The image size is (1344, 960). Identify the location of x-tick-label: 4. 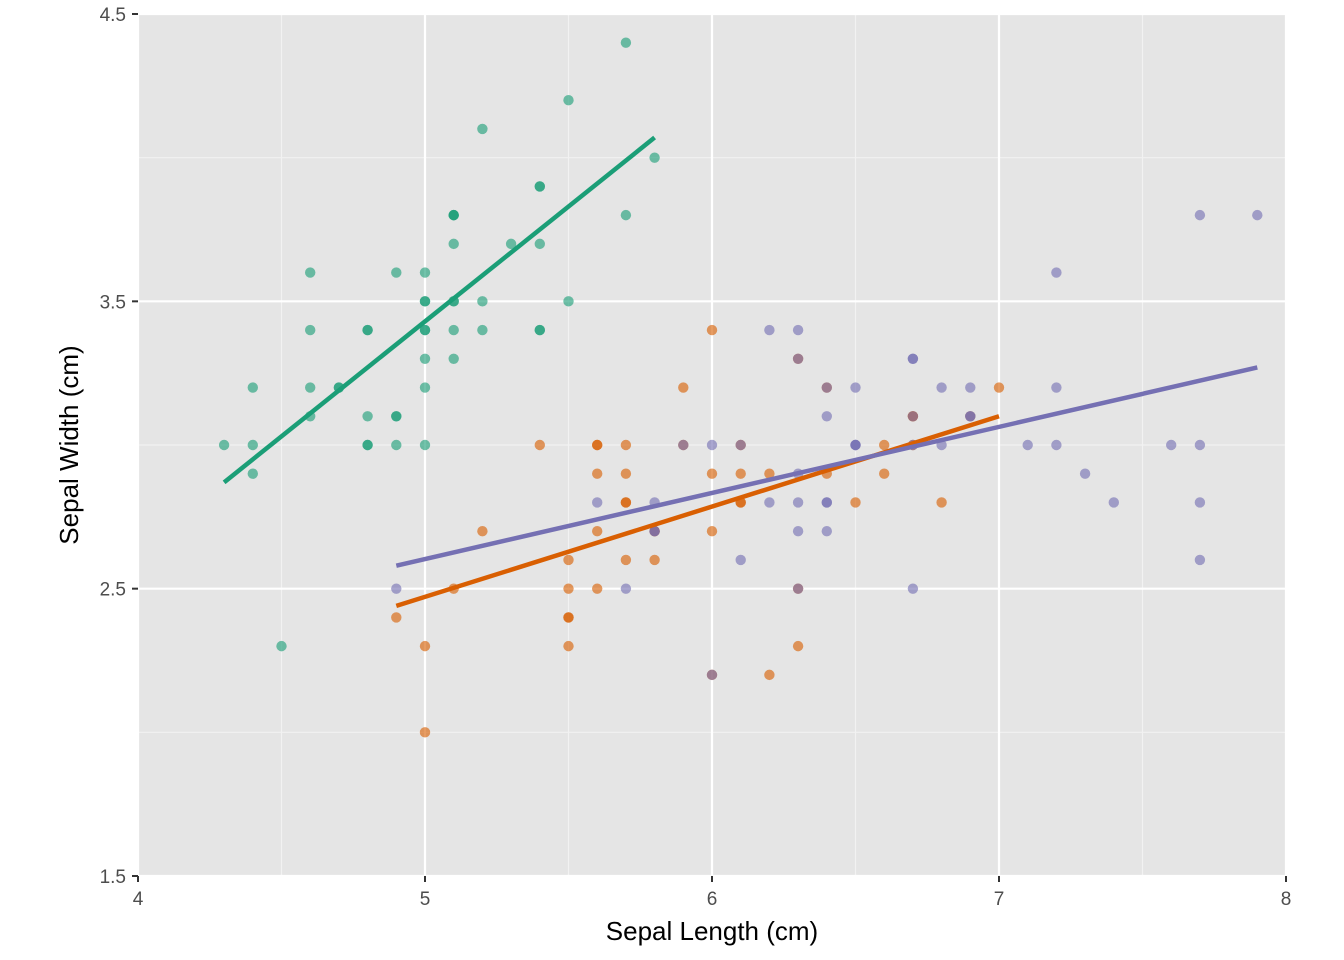
(138, 899).